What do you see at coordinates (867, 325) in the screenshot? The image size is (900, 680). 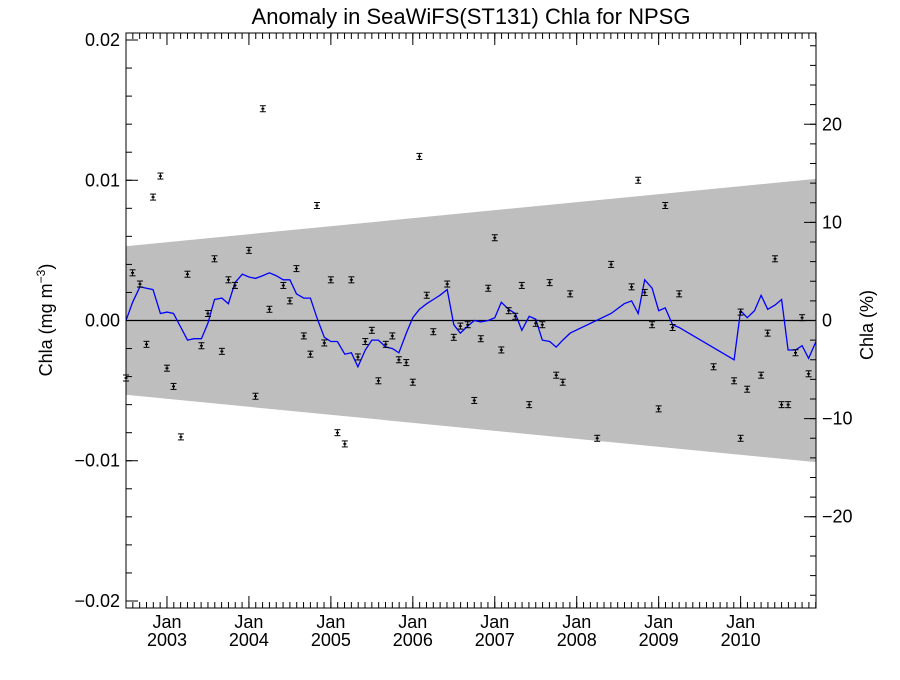 I see `y-axis-label-right: Chla (%)` at bounding box center [867, 325].